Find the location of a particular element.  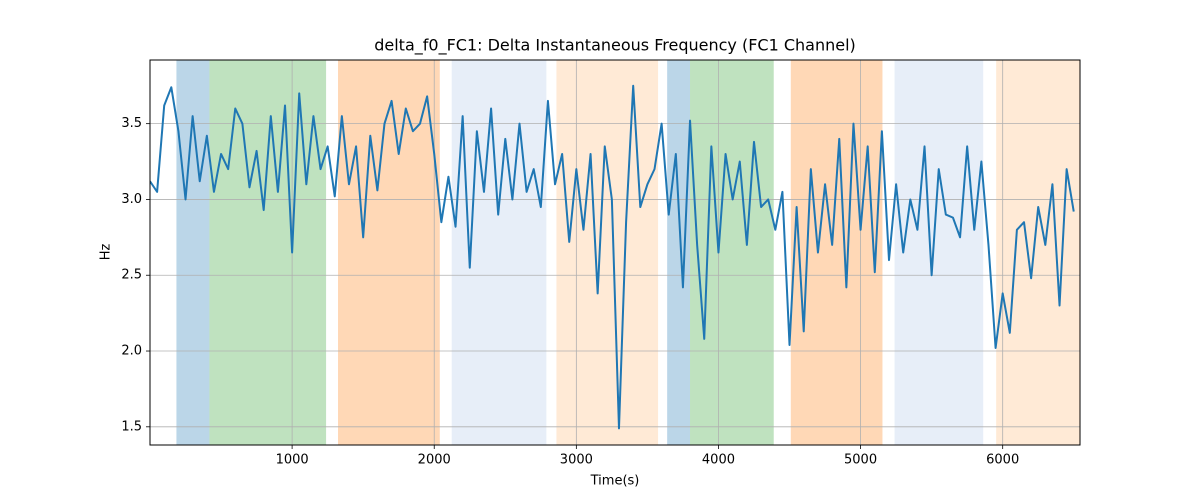

y-axis-label: Hz is located at coordinates (106, 252).